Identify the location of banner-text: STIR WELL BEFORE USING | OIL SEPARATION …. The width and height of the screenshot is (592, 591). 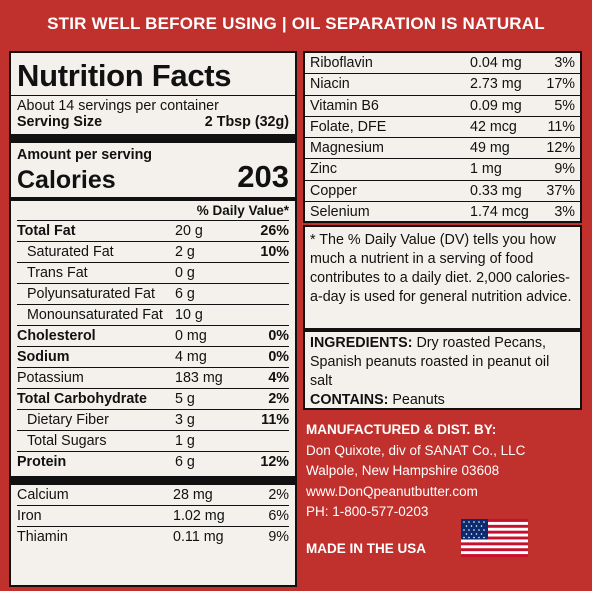
(296, 23).